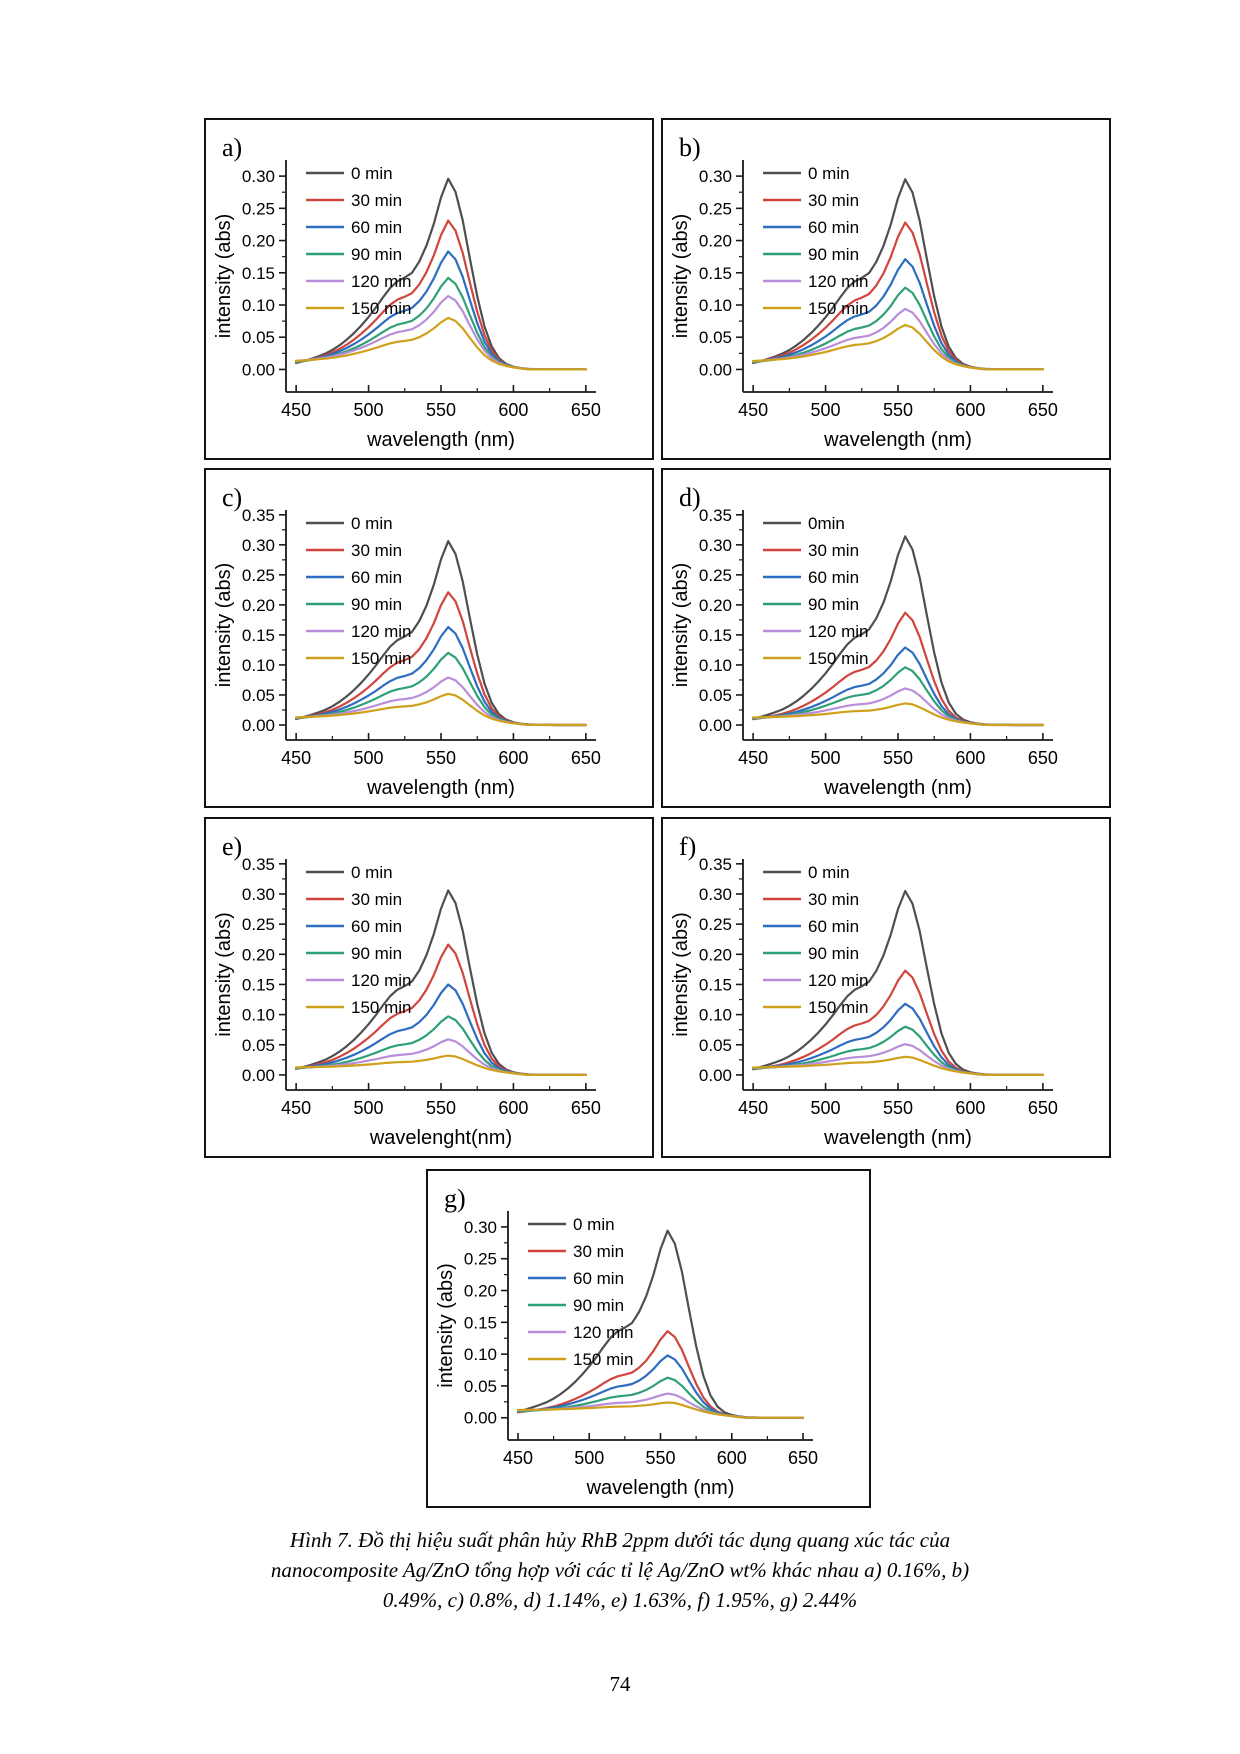 Image resolution: width=1240 pixels, height=1754 pixels. Describe the element at coordinates (833, 200) in the screenshot. I see `legend-label-b-1: 30 min` at that location.